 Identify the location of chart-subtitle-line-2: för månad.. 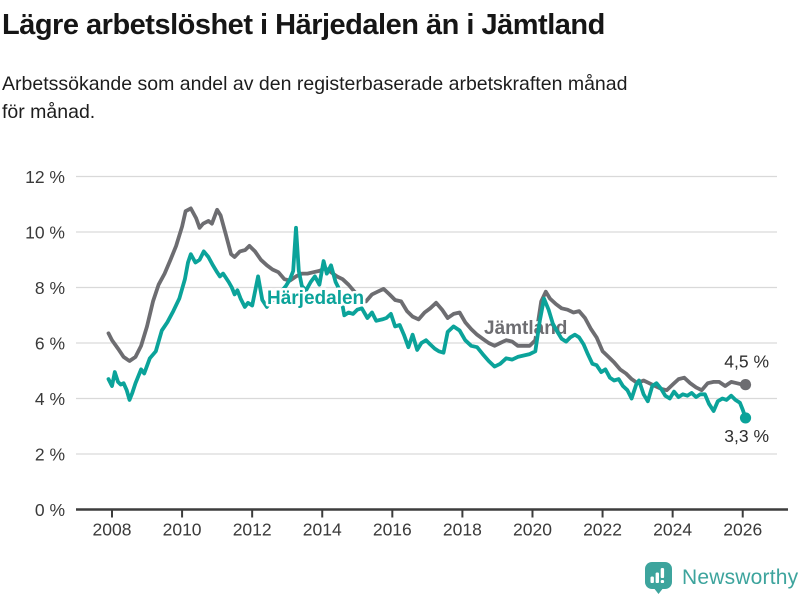
(49, 111).